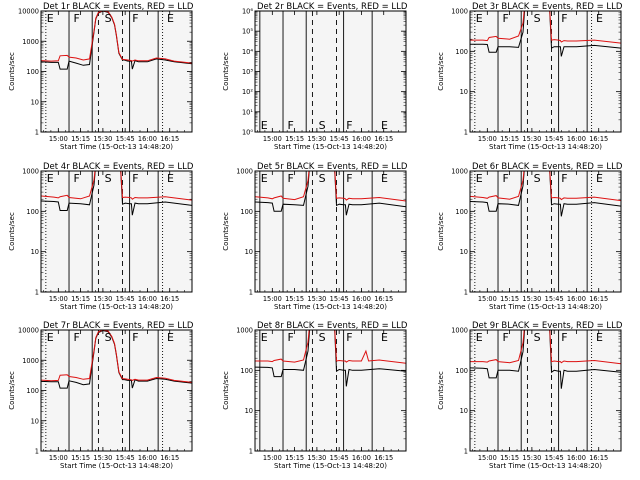 The height and width of the screenshot is (480, 640). Describe the element at coordinates (247, 12) in the screenshot. I see `y-tick-label: 10⁶` at that location.